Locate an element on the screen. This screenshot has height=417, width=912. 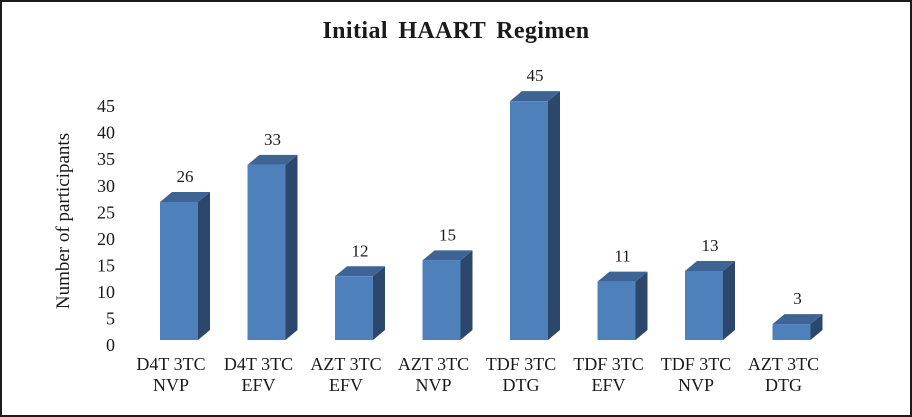
y-tick-label: 25 is located at coordinates (106, 212).